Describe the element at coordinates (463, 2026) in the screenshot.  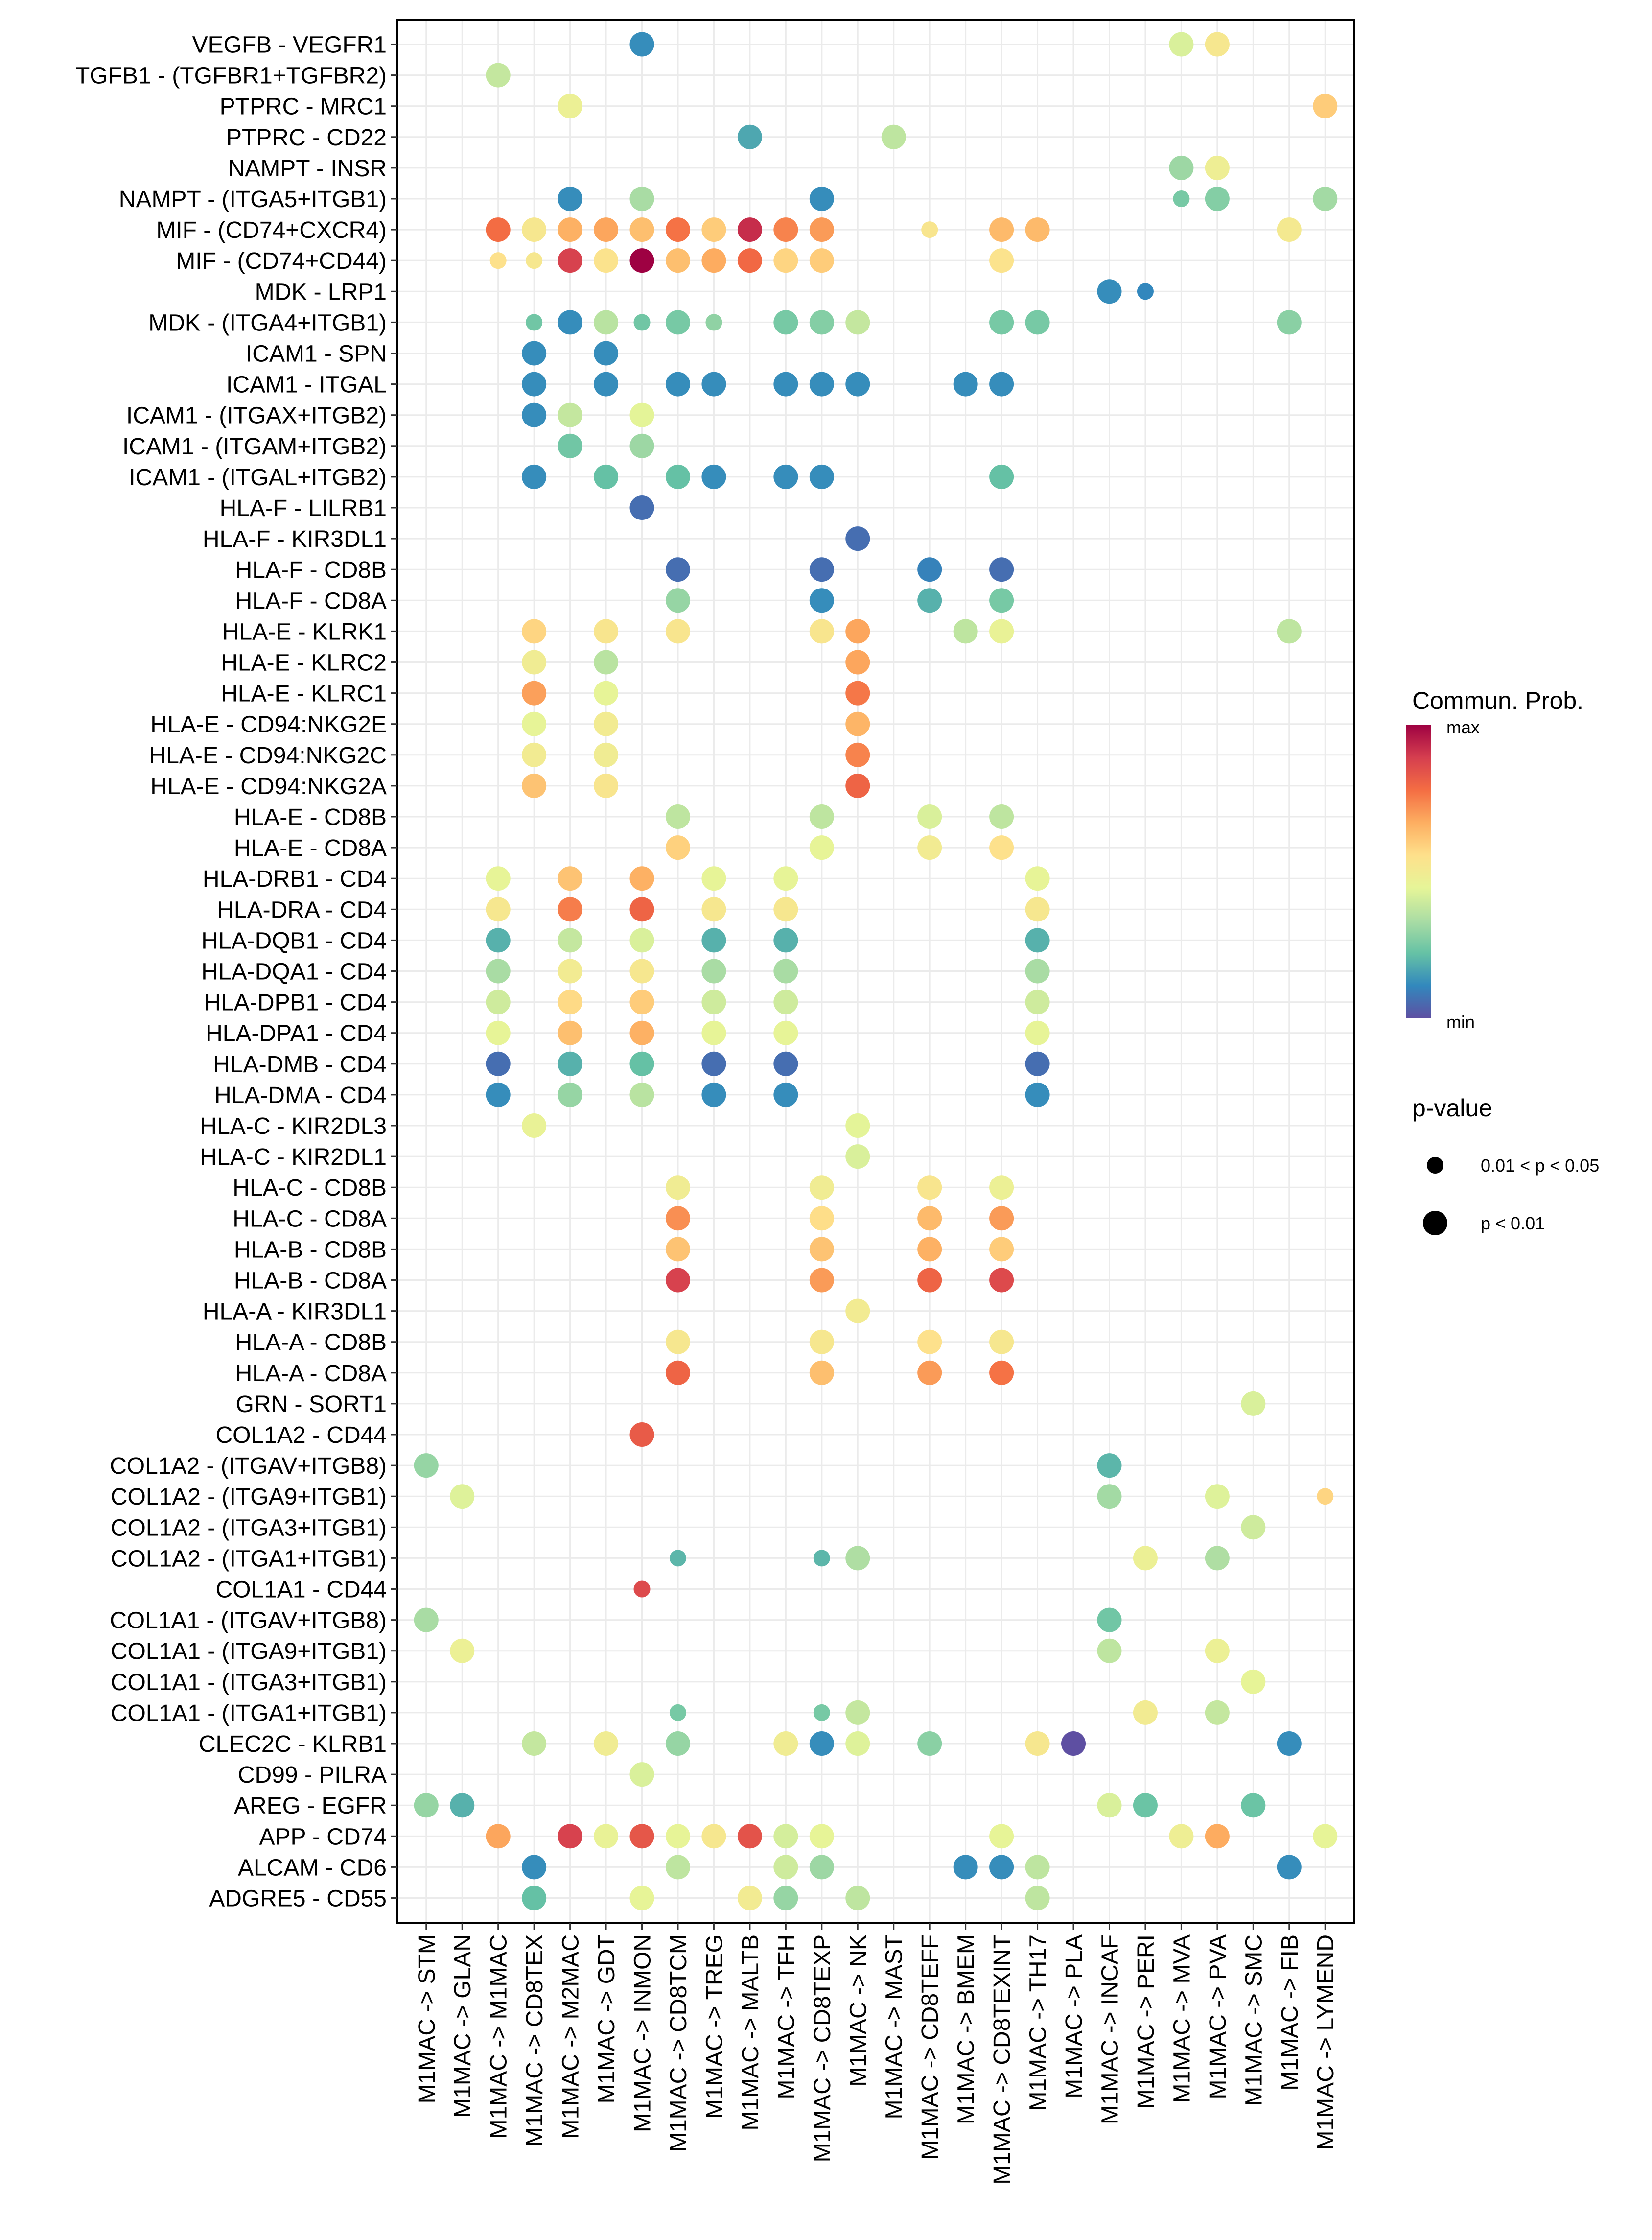
I see `x-tick-label: M1MAC -> GLAN` at that location.